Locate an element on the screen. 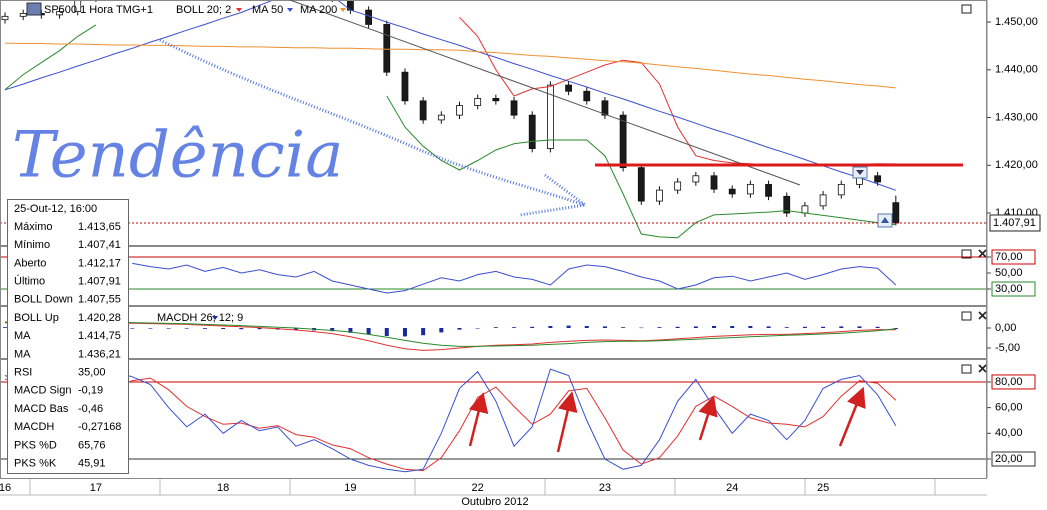 Image resolution: width=1047 pixels, height=510 pixels. x-tick-label: 16 is located at coordinates (5, 488).